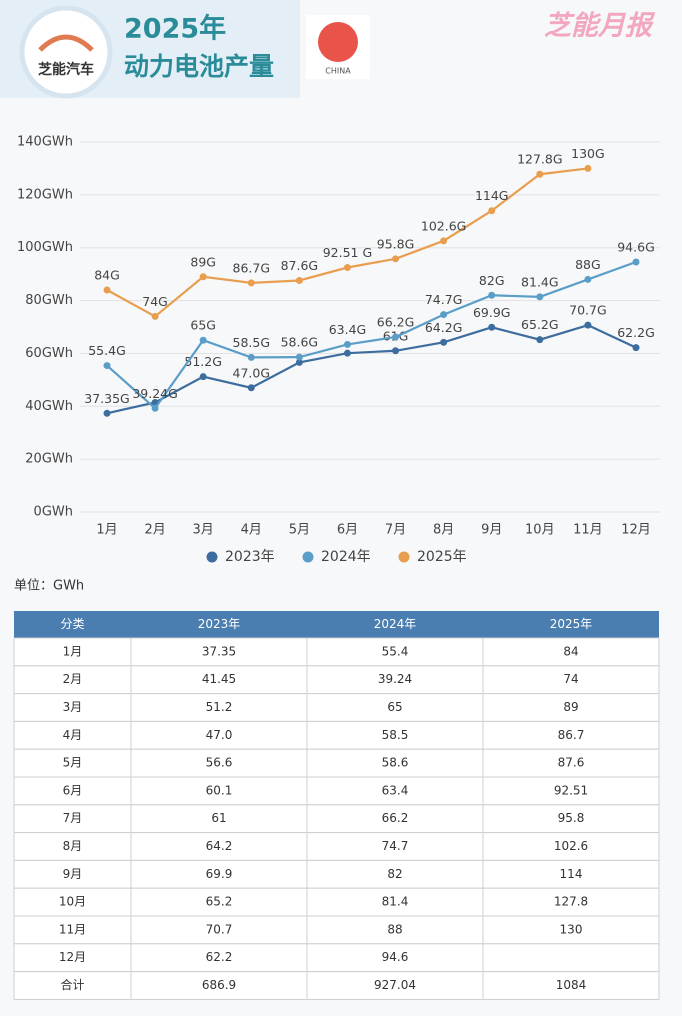 This screenshot has height=1016, width=682. What do you see at coordinates (492, 280) in the screenshot?
I see `data-label: 82G` at bounding box center [492, 280].